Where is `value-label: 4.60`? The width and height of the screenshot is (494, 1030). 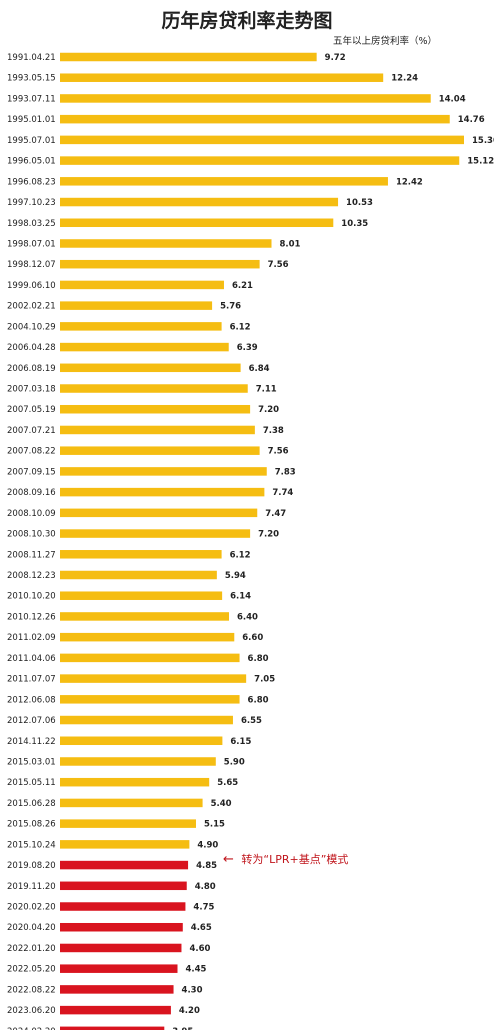 value-label: 4.60 is located at coordinates (199, 949).